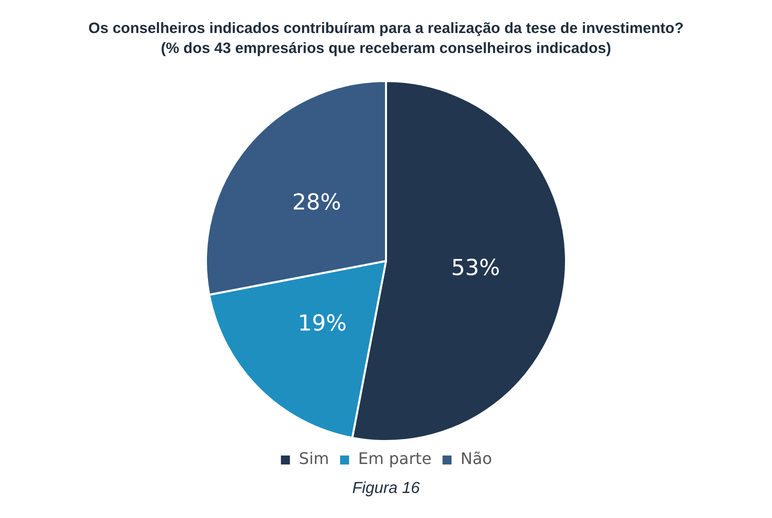  Describe the element at coordinates (317, 203) in the screenshot. I see `data-label: 28%` at that location.